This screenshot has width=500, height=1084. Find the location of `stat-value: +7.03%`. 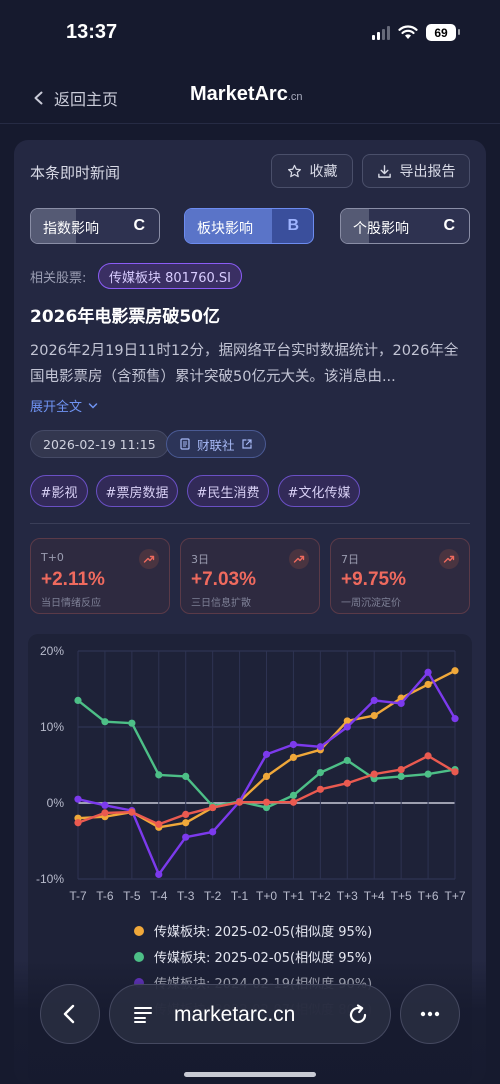

stat-value: +7.03% is located at coordinates (223, 579).